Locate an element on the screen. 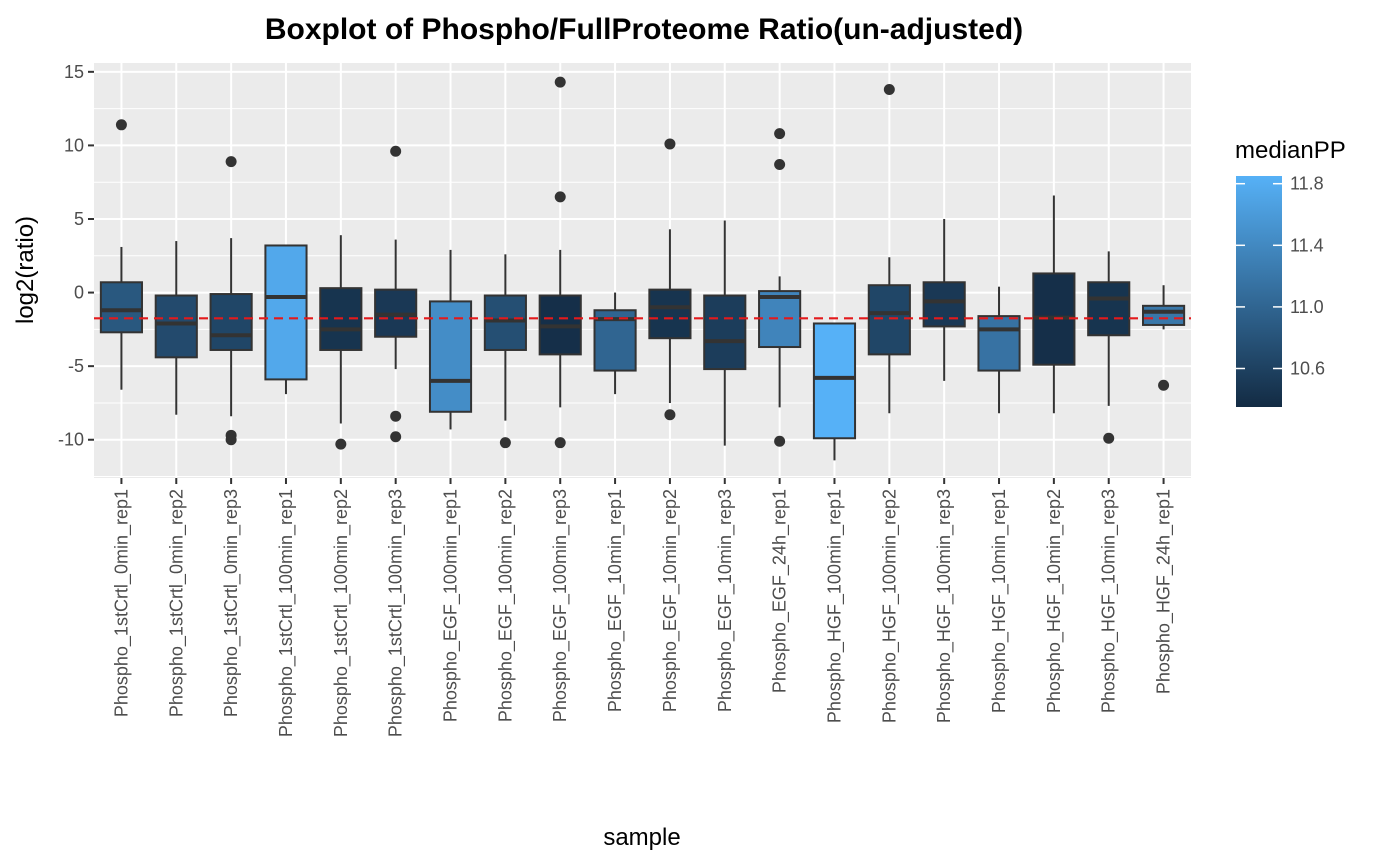 The height and width of the screenshot is (866, 1400). box-Phospho_1stCrtl_0min_rep3 is located at coordinates (231, 301).